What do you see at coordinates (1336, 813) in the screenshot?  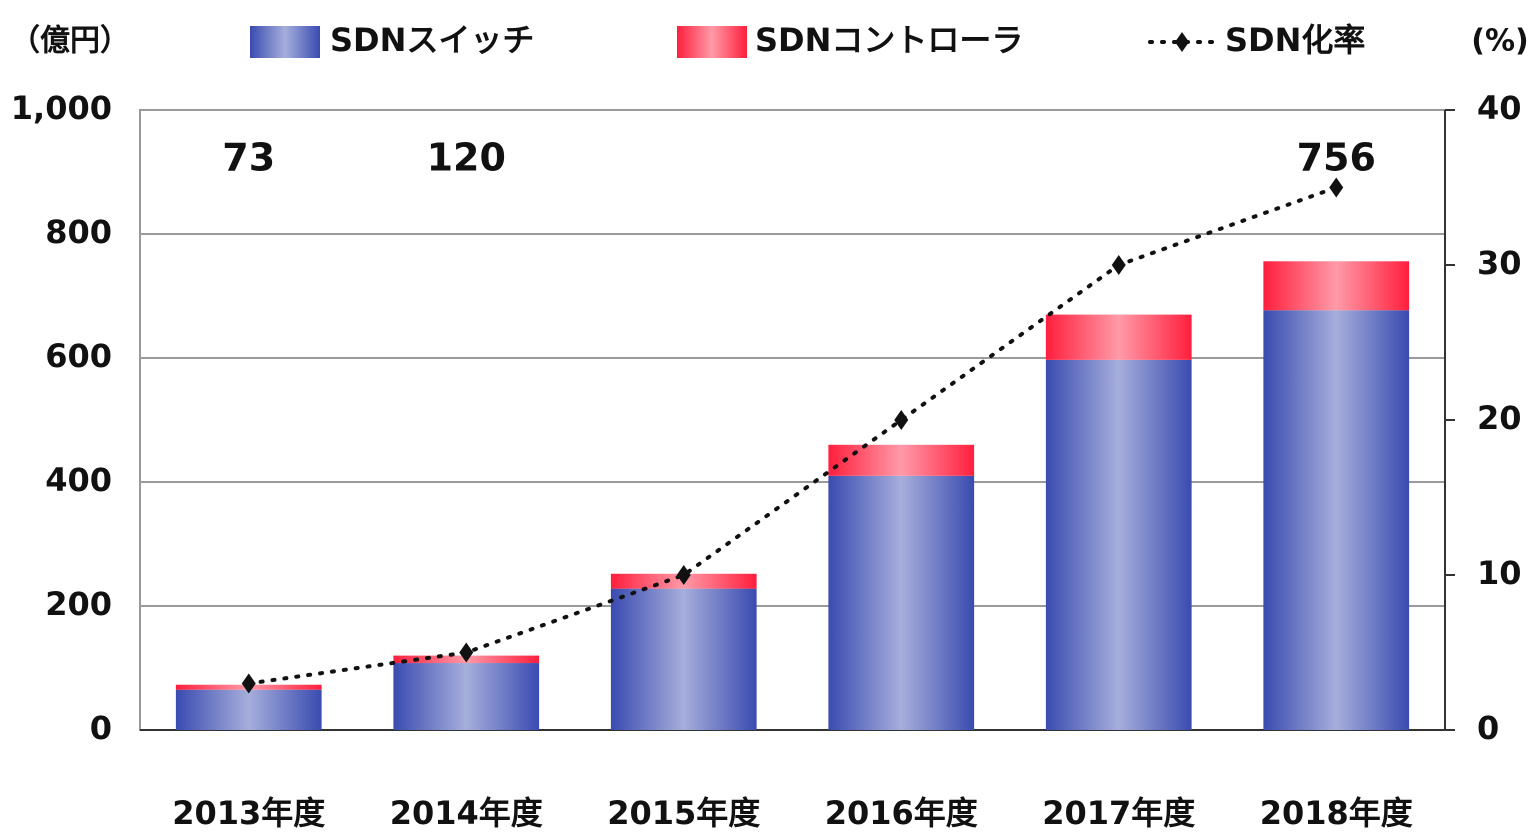 I see `x-tick-label: 2018年度` at bounding box center [1336, 813].